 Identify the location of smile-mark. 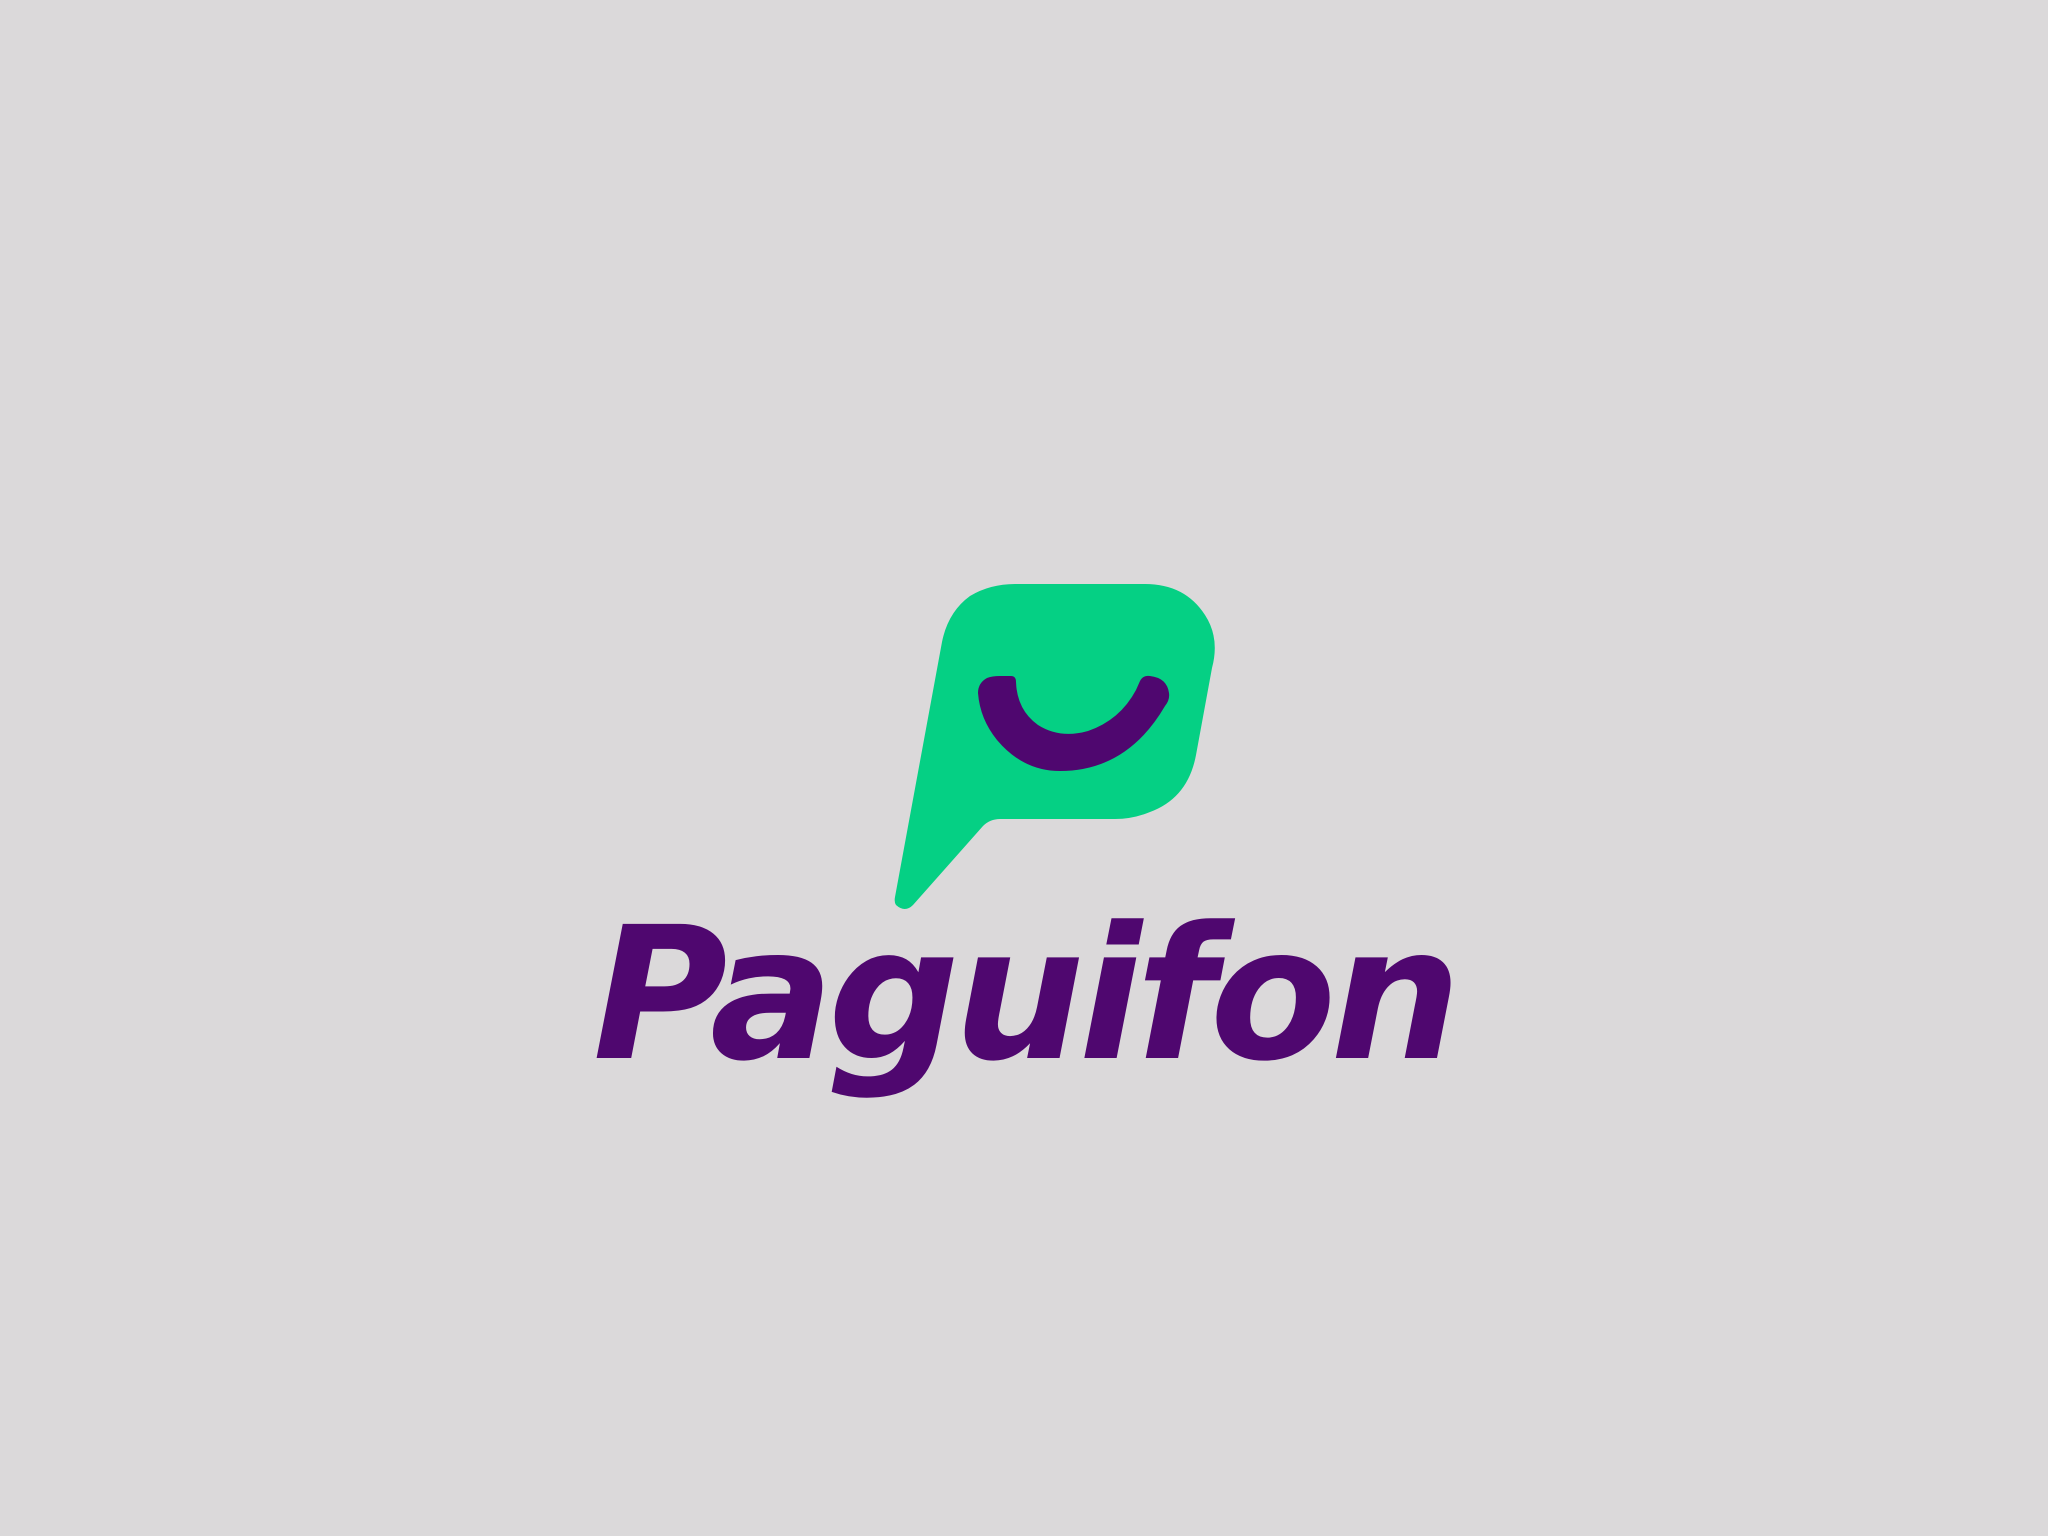
(1074, 723).